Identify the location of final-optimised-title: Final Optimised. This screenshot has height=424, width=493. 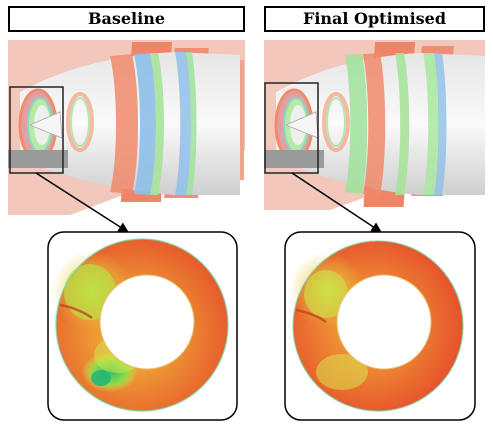
(374, 19).